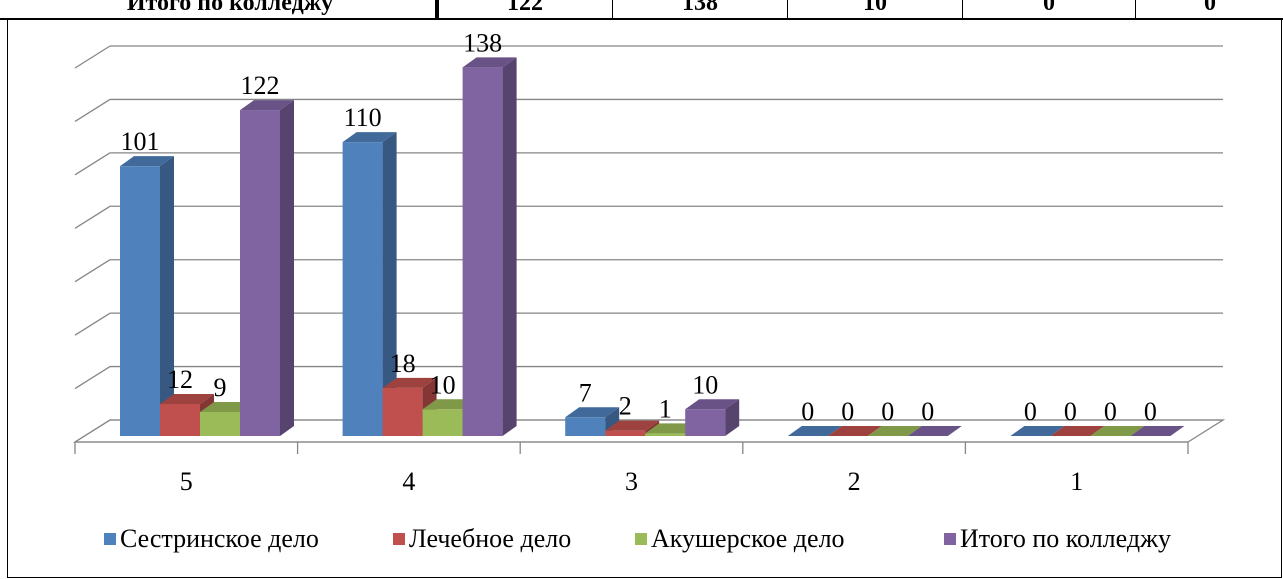 Image resolution: width=1283 pixels, height=579 pixels. Describe the element at coordinates (408, 481) in the screenshot. I see `x-tick-label: 4` at that location.